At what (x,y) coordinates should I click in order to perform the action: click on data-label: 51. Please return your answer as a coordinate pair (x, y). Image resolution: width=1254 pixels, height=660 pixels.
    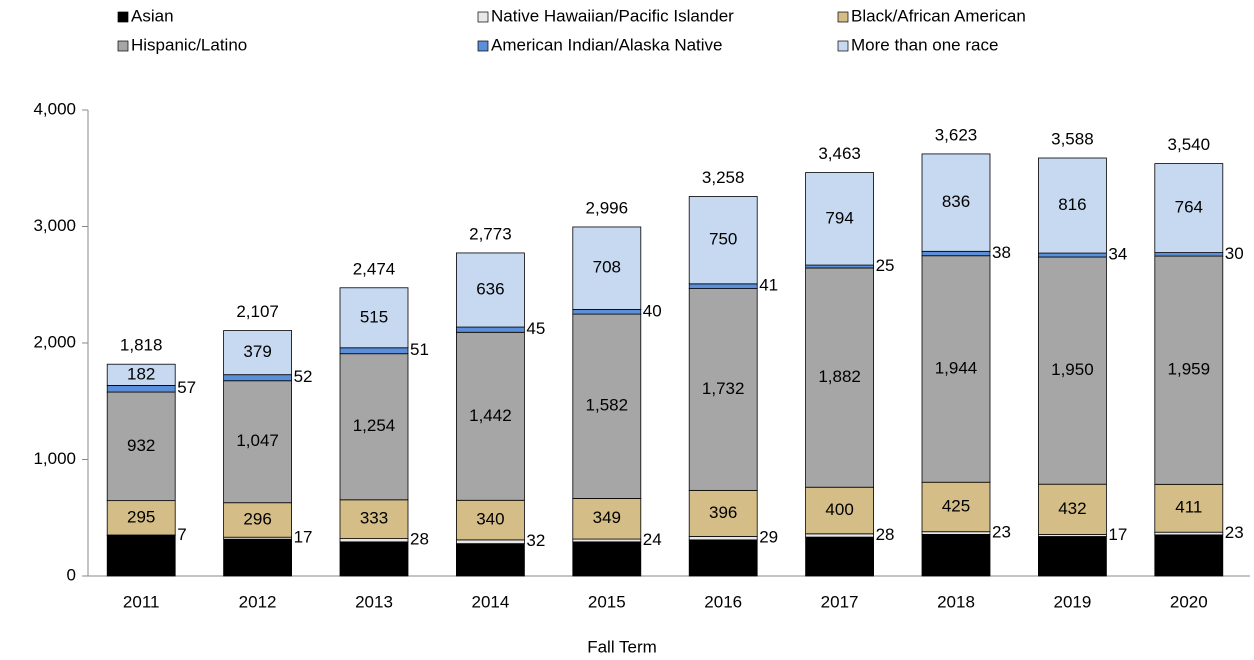
    Looking at the image, I should click on (419, 349).